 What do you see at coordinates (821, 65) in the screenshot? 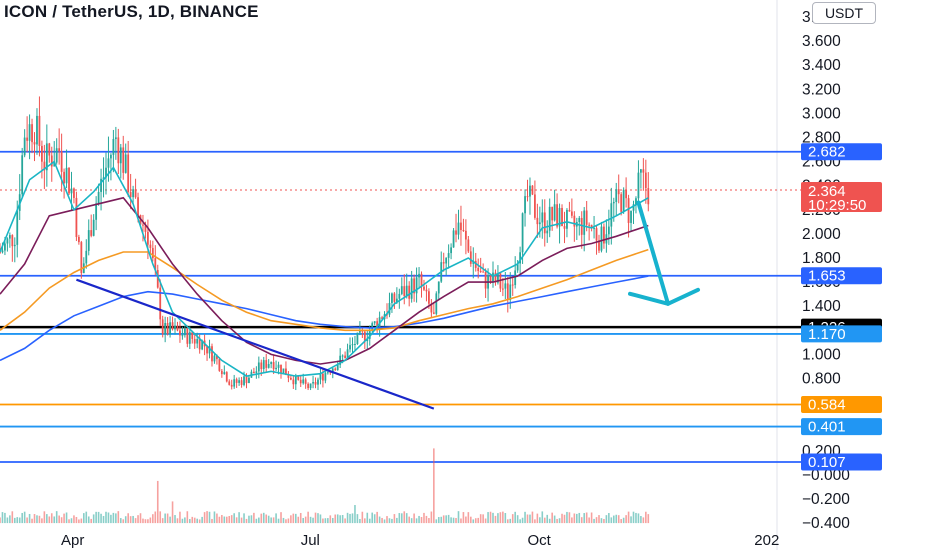
I see `y-tick-label: 3.400` at bounding box center [821, 65].